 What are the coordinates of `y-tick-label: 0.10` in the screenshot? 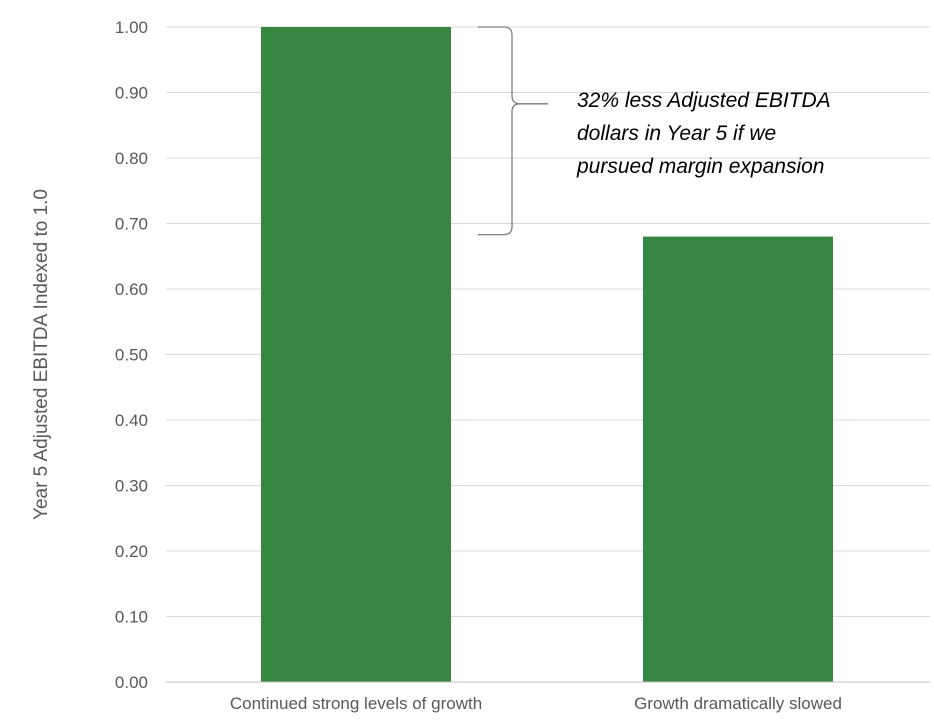 It's located at (131, 617).